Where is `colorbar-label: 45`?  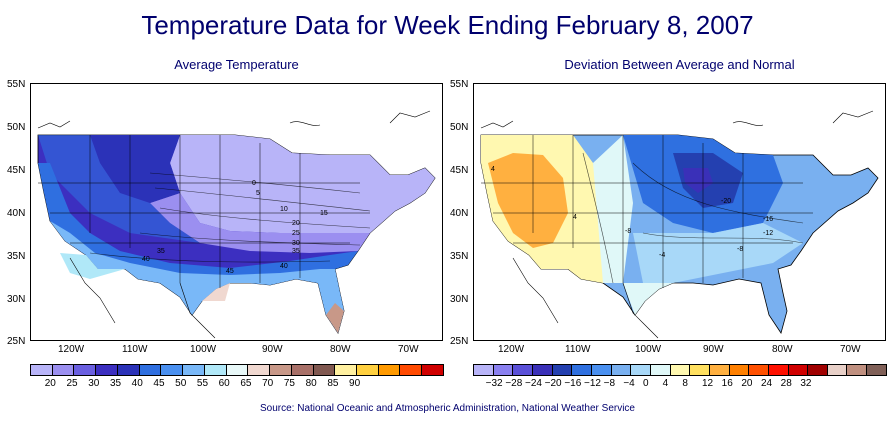 colorbar-label: 45 is located at coordinates (159, 383).